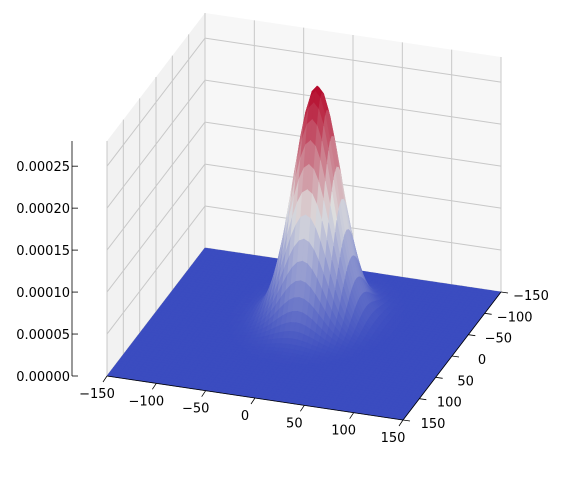  Describe the element at coordinates (43, 293) in the screenshot. I see `z-tick-label: 0.00010` at that location.